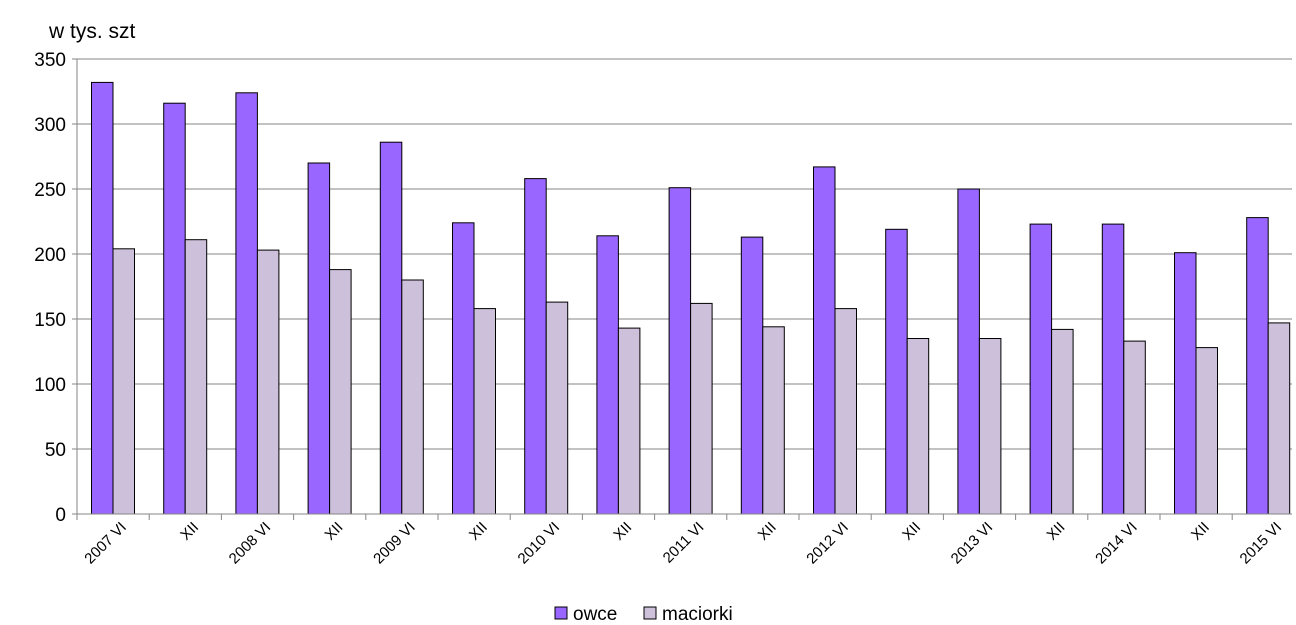 This screenshot has width=1296, height=625. What do you see at coordinates (595, 614) in the screenshot?
I see `legend-label-owce: owce` at bounding box center [595, 614].